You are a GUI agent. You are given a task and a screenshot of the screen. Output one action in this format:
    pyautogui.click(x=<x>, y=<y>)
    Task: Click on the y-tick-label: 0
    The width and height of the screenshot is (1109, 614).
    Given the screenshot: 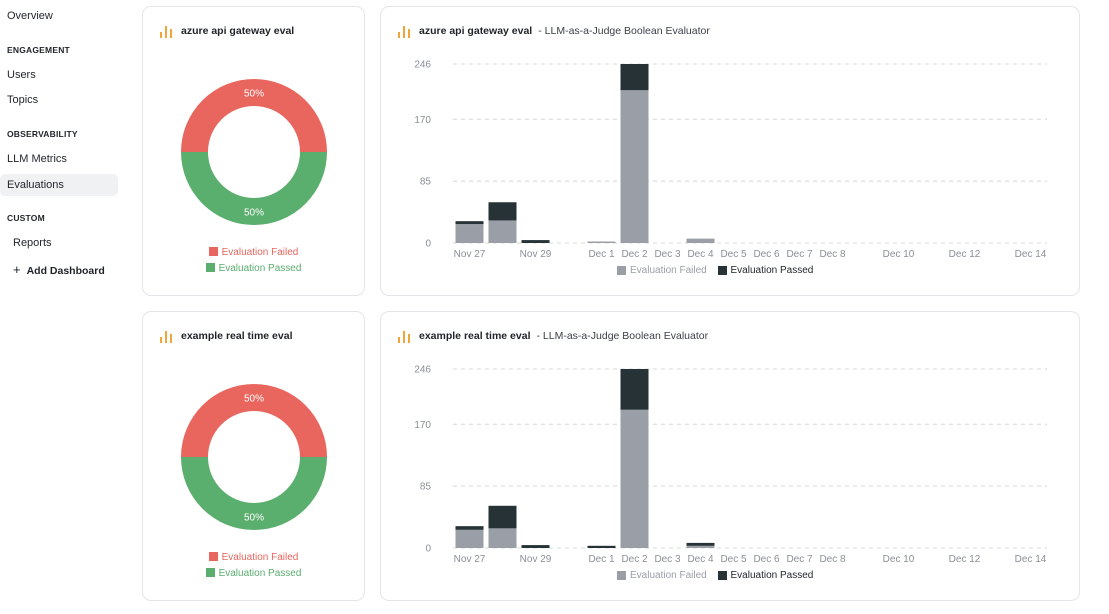 What is the action you would take?
    pyautogui.click(x=428, y=244)
    